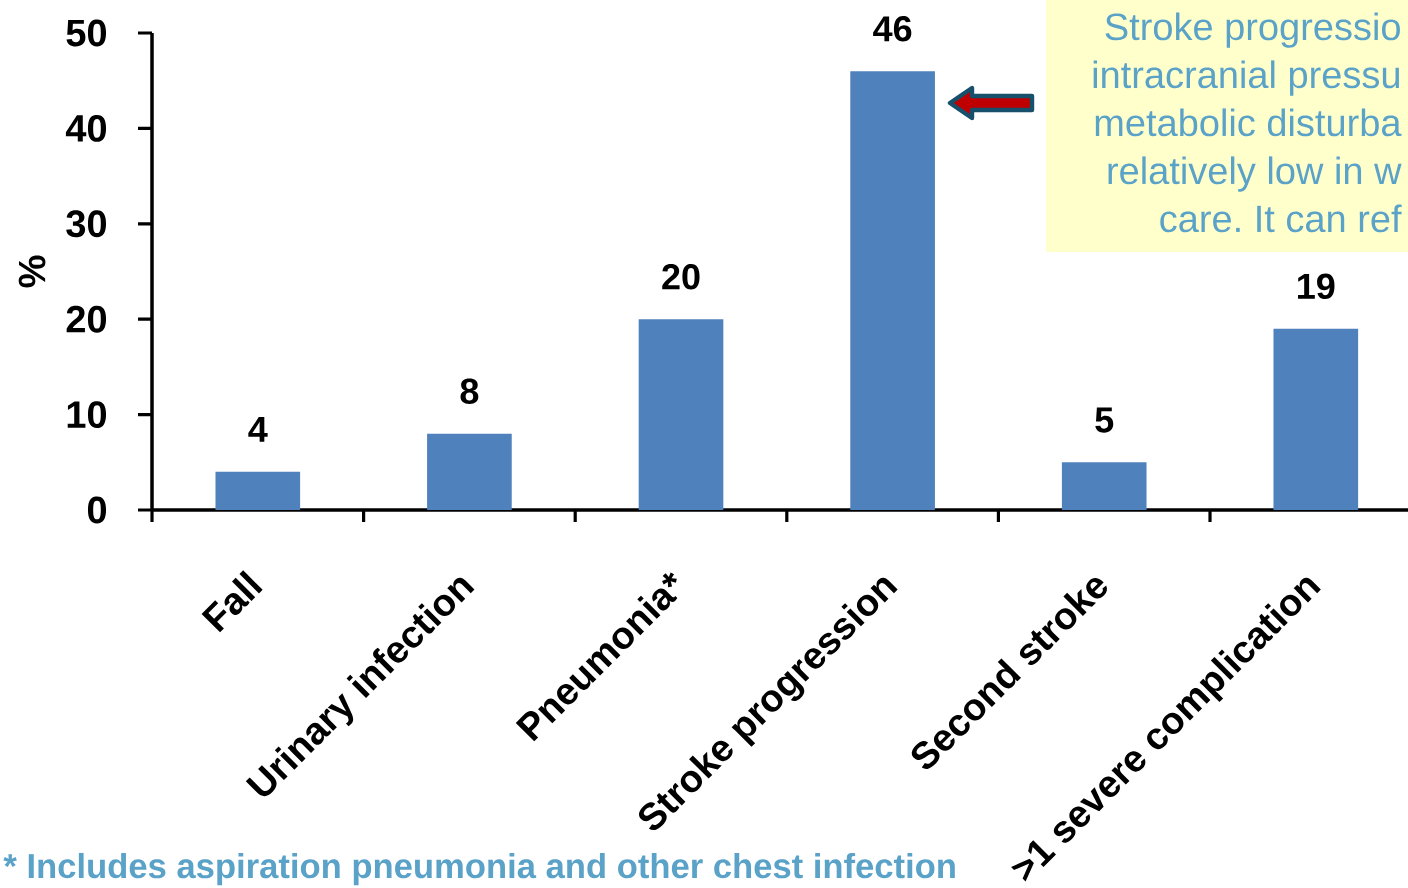  Describe the element at coordinates (86, 319) in the screenshot. I see `y-tick-label: 20` at that location.